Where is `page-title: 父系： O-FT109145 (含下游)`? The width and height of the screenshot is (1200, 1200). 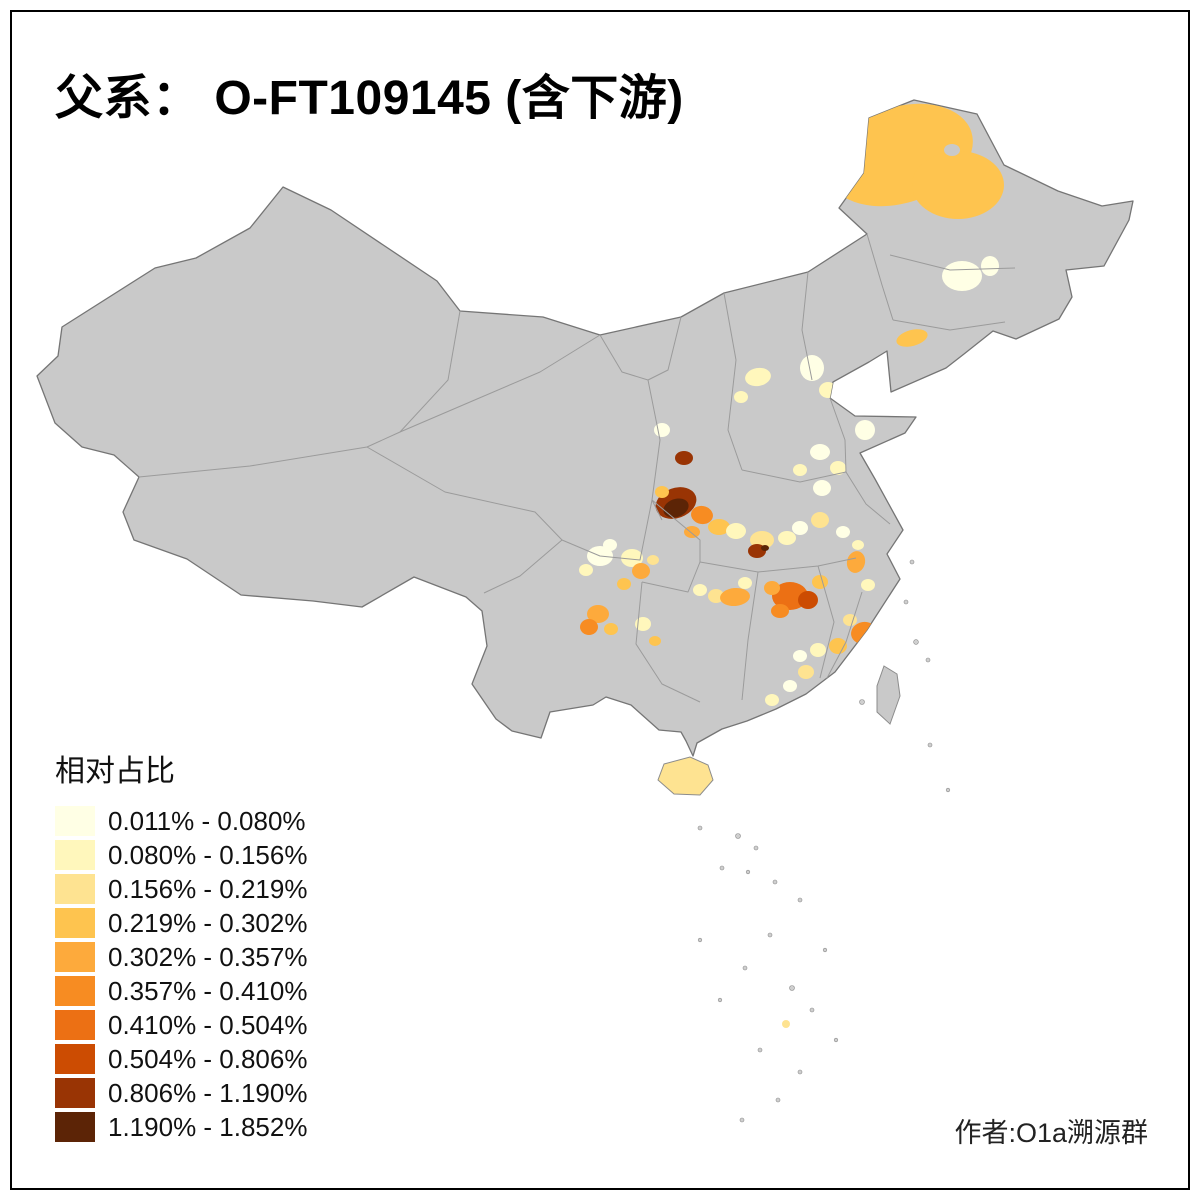 page-title: 父系： O-FT109145 (含下游) is located at coordinates (369, 98).